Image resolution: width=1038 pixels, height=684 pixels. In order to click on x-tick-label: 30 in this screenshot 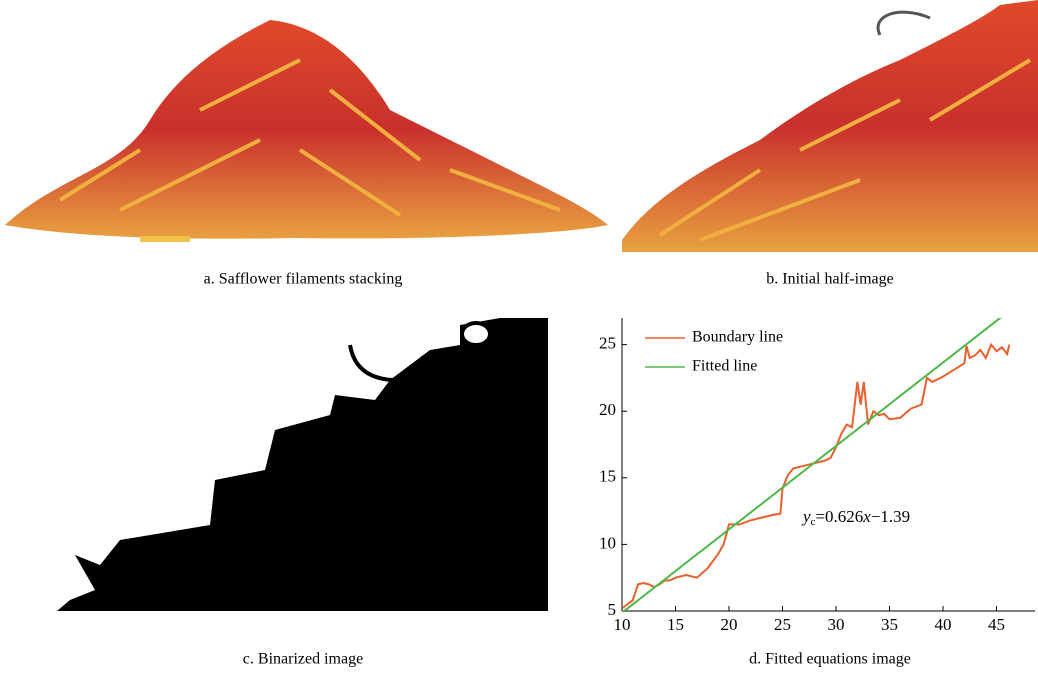, I will do `click(835, 624)`.